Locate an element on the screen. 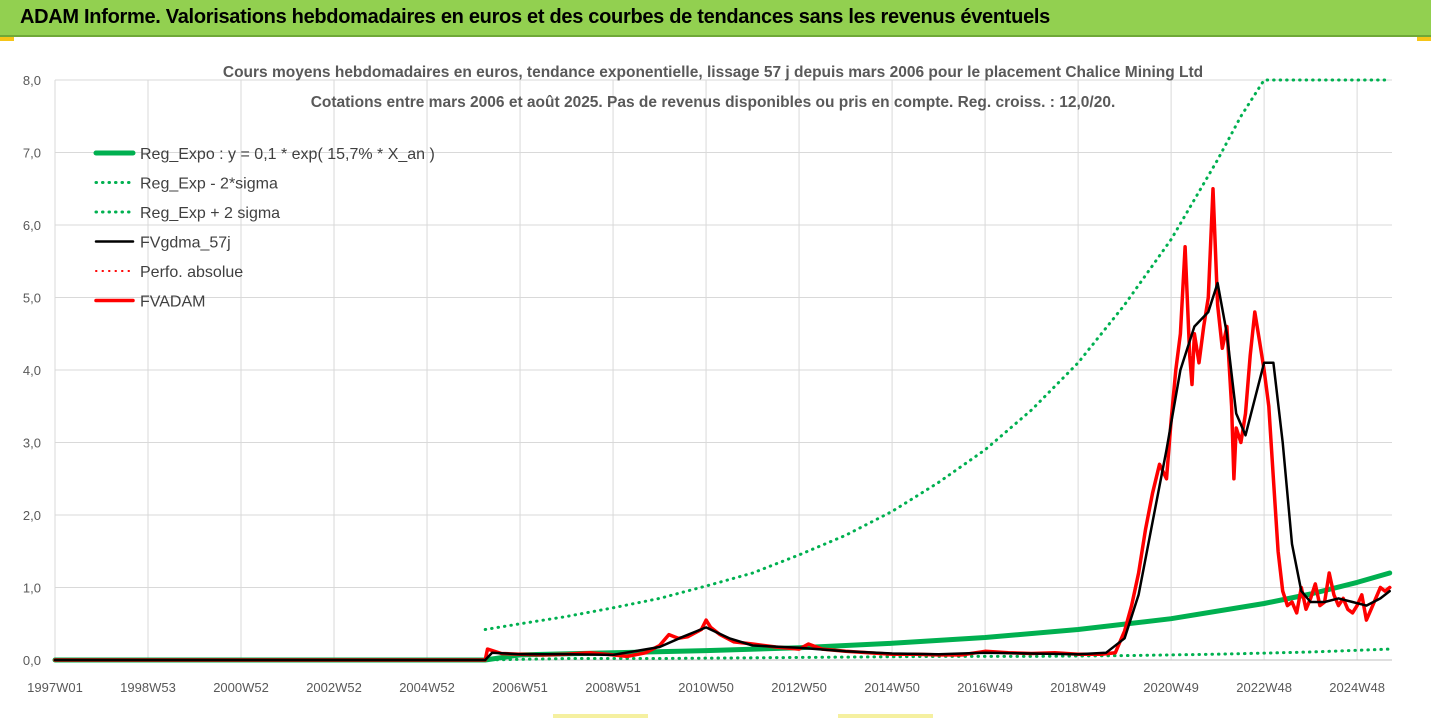 Image resolution: width=1431 pixels, height=718 pixels. y-tick-label: 8,0 is located at coordinates (32, 80).